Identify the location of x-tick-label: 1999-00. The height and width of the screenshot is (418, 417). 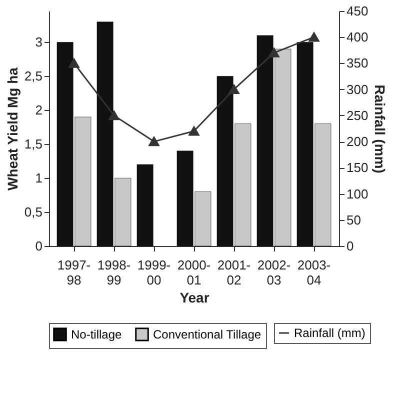
(154, 273).